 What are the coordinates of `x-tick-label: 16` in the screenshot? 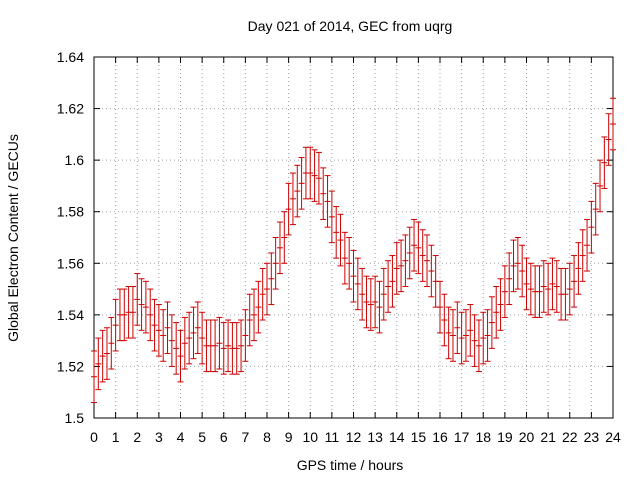 It's located at (440, 437).